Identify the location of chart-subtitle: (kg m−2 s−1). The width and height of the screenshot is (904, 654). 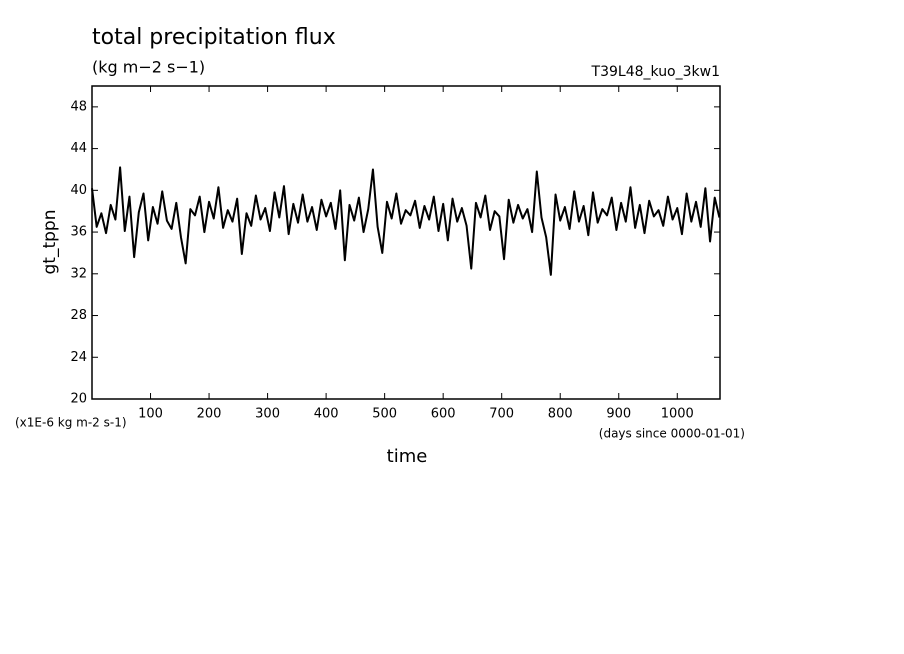
(148, 67).